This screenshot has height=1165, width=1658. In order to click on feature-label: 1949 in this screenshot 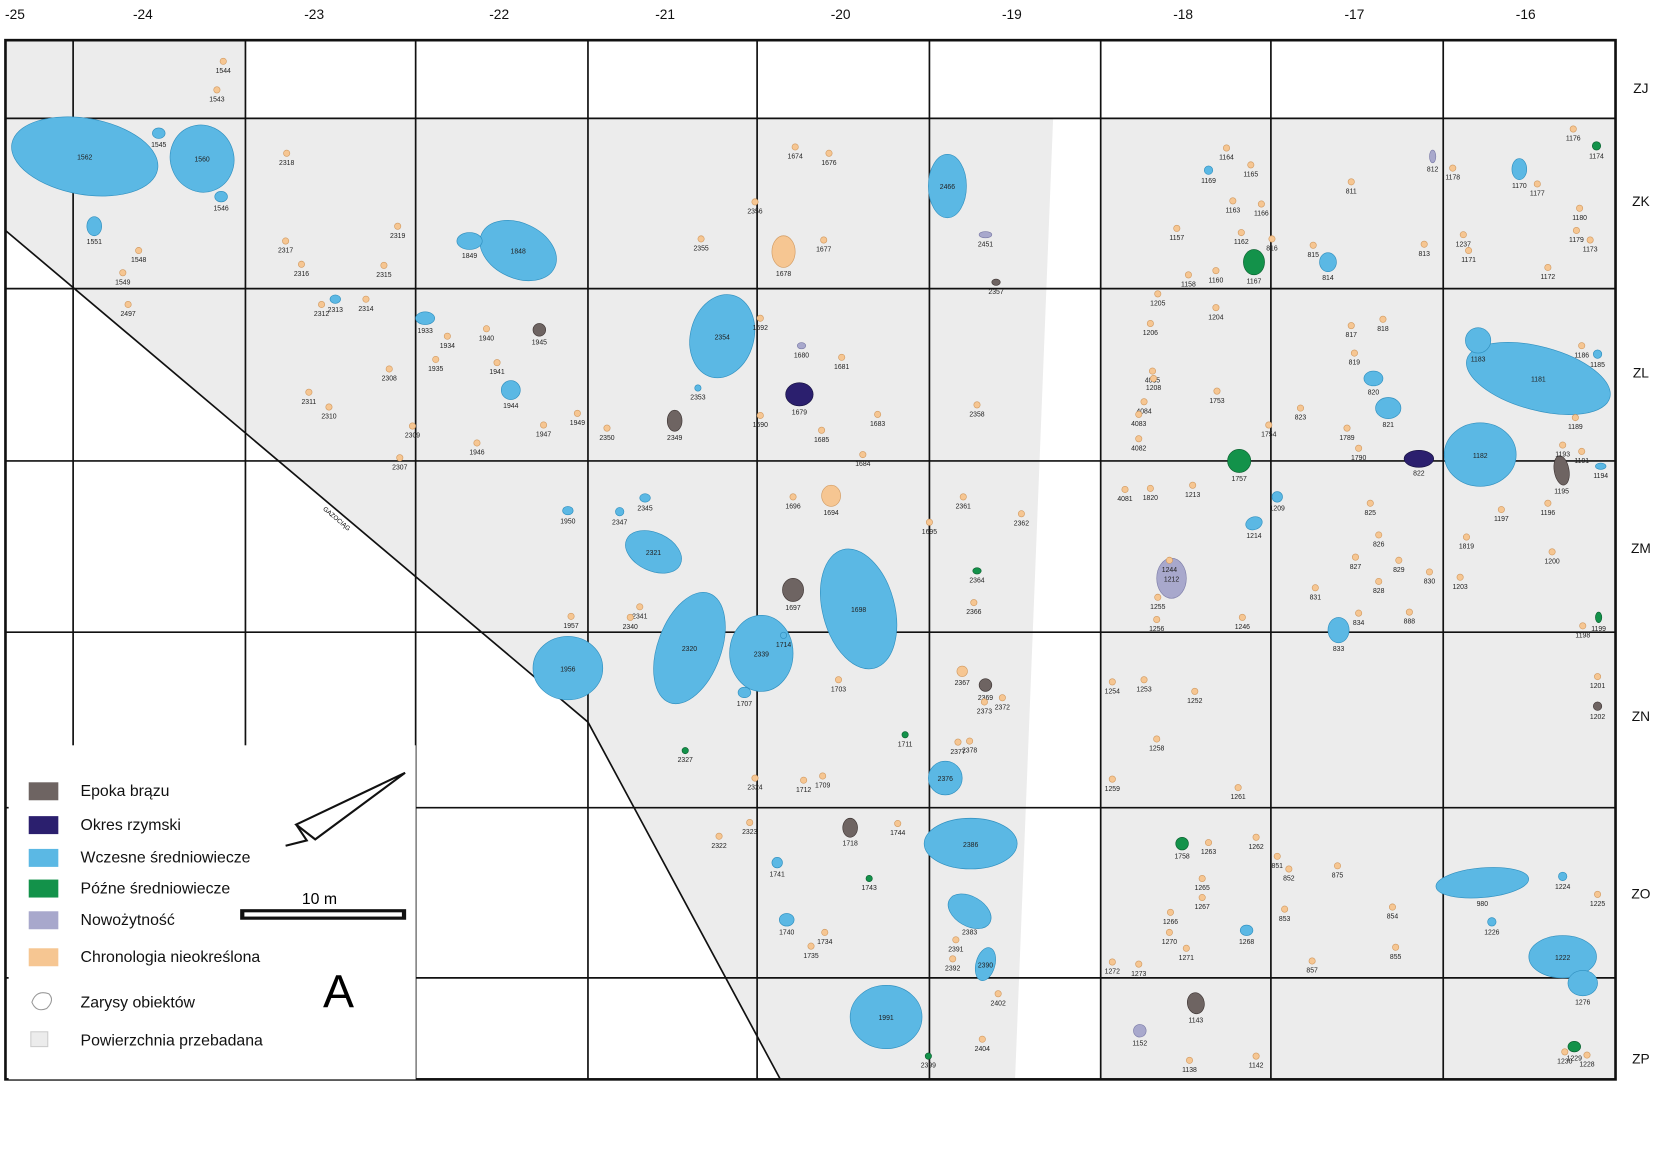, I will do `click(577, 423)`.